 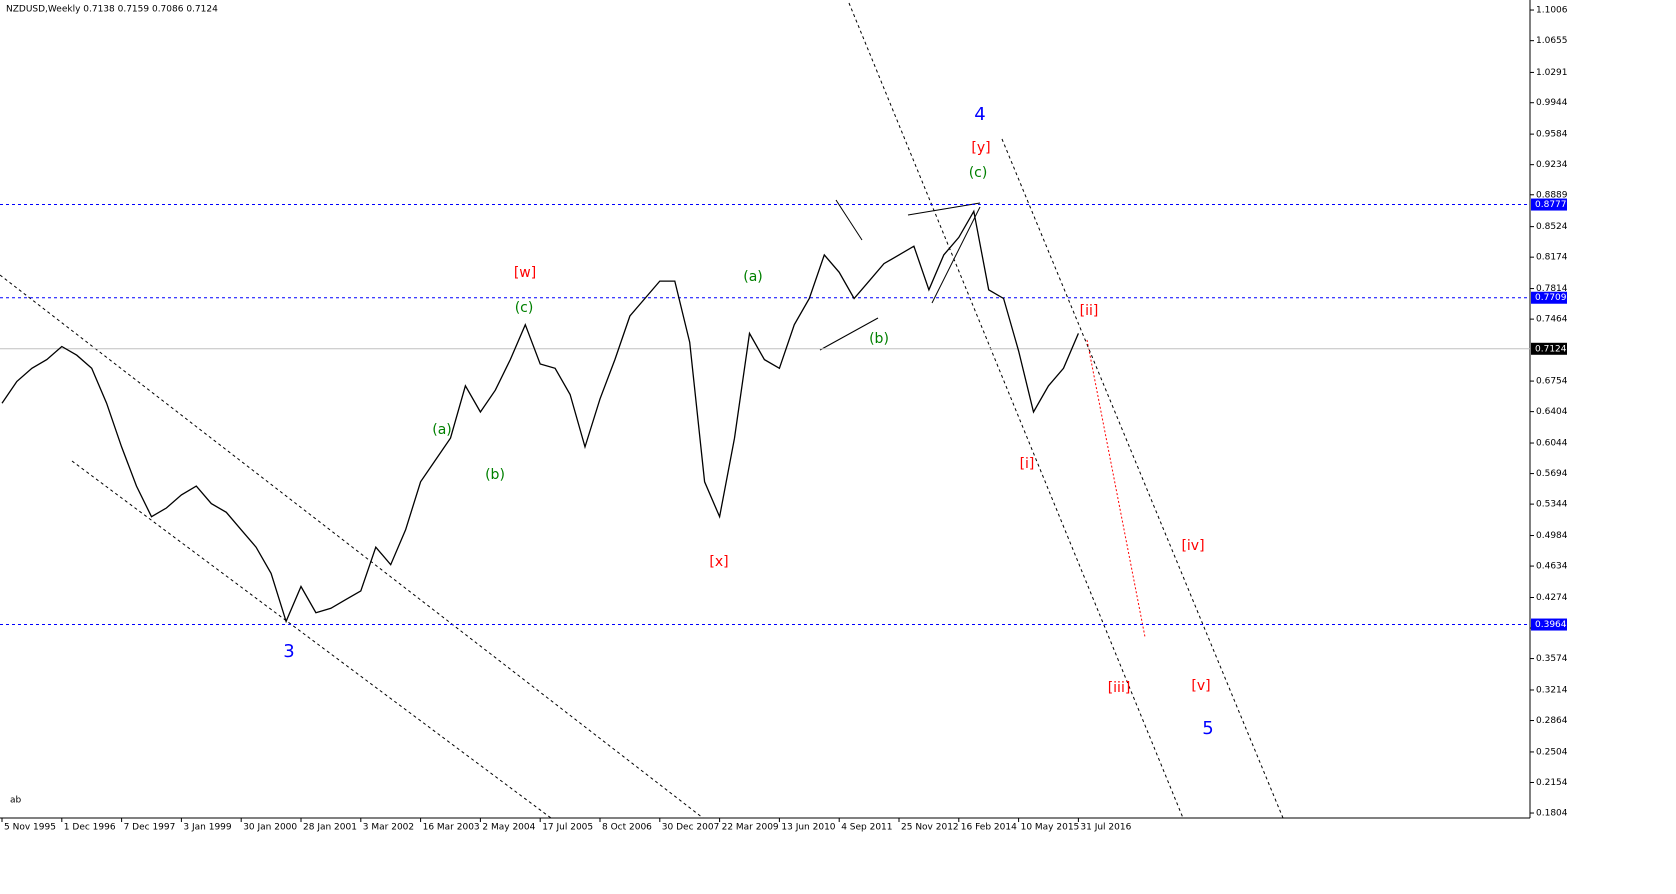 What do you see at coordinates (979, 114) in the screenshot?
I see `wave-label: 4` at bounding box center [979, 114].